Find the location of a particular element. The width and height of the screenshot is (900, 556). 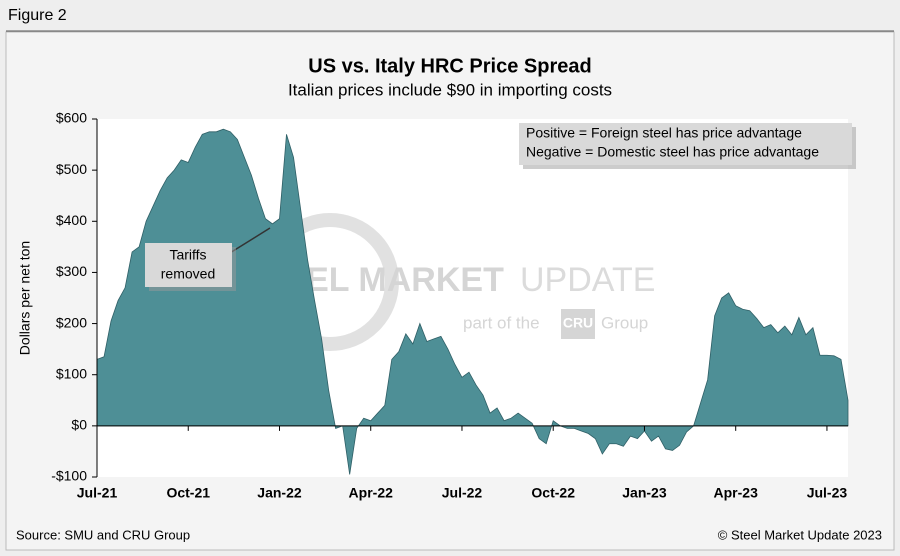

x-tick-label: Apr-23 is located at coordinates (736, 493).